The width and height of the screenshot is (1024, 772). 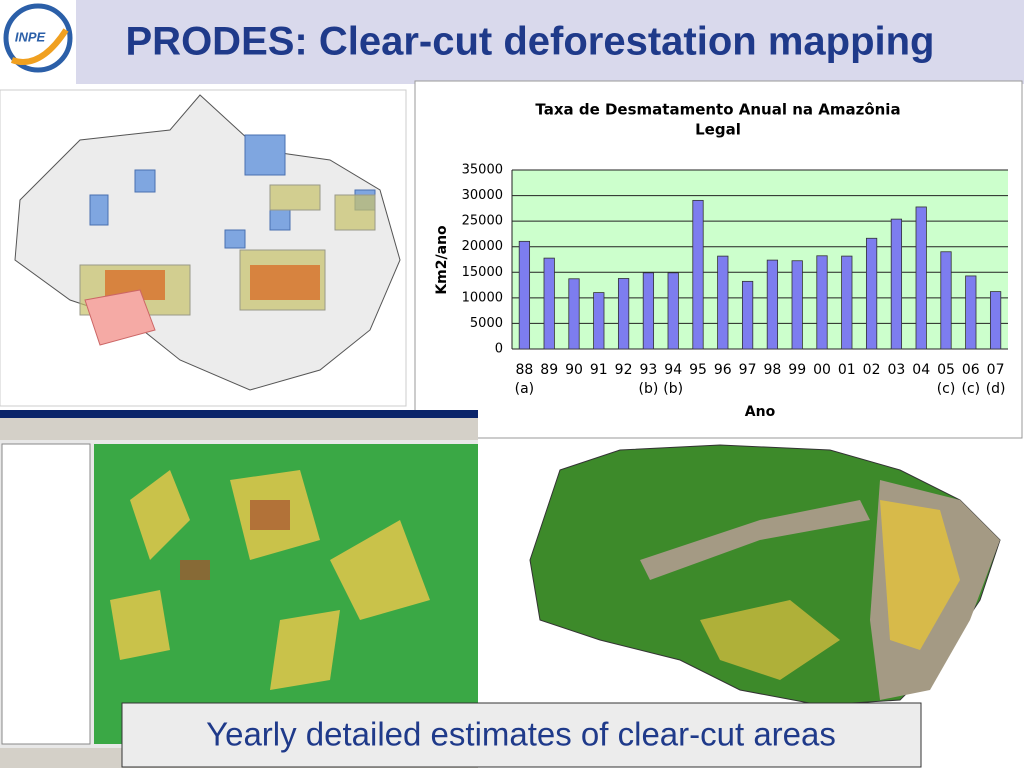 I want to click on x-tick-note: (d), so click(x=996, y=389).